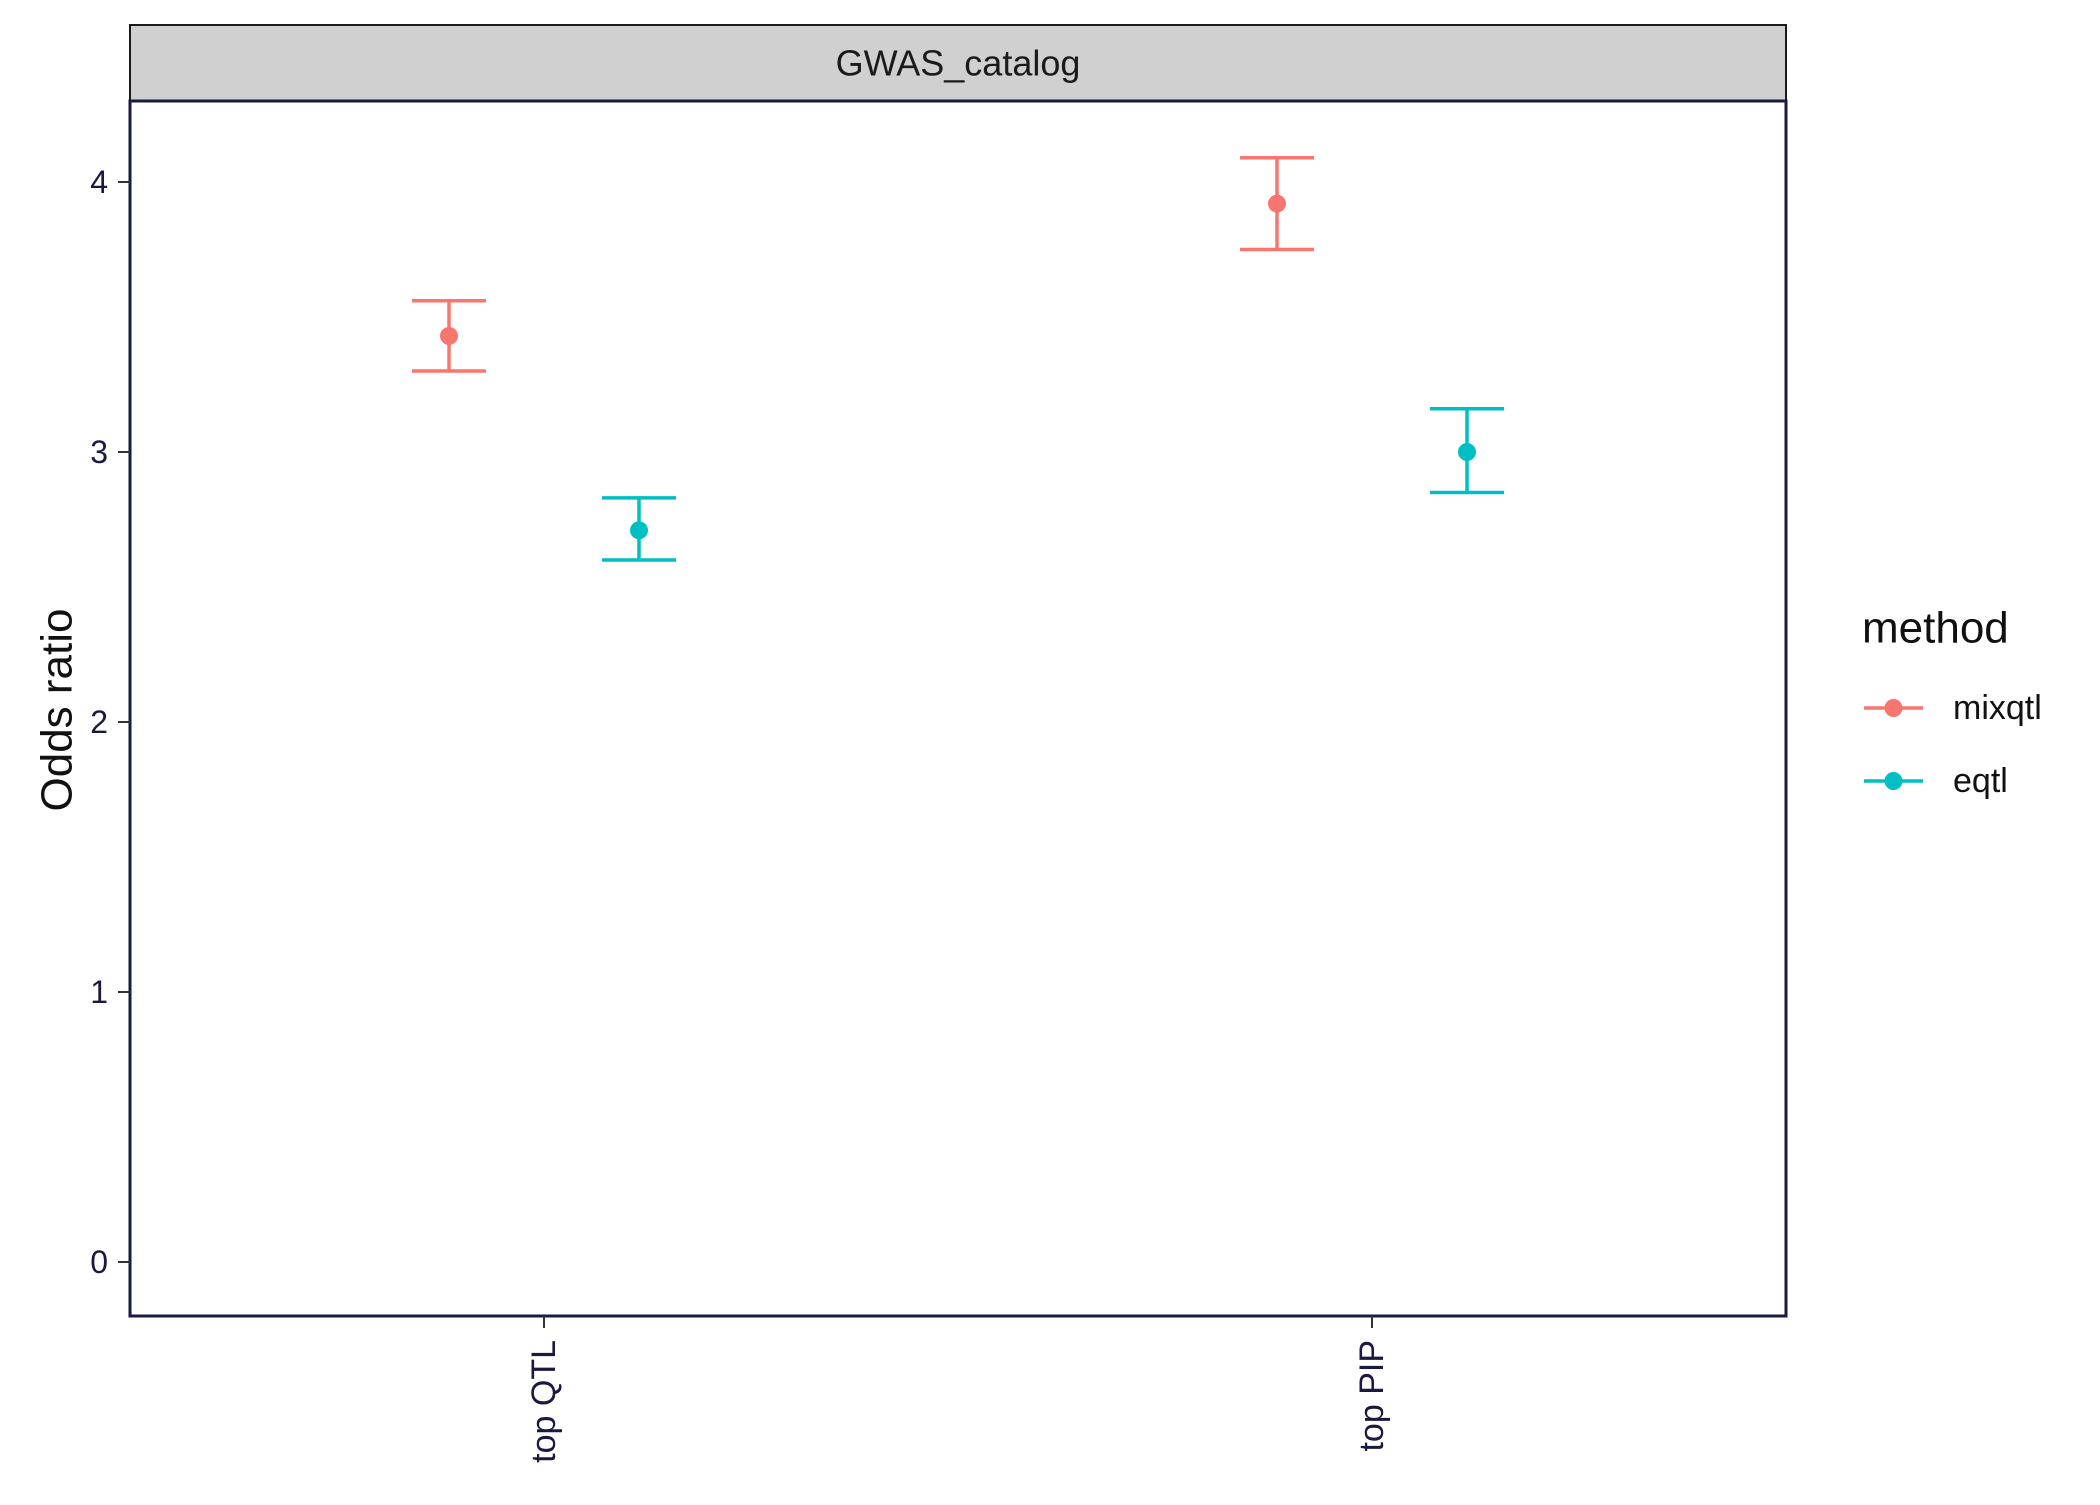 Image resolution: width=2100 pixels, height=1505 pixels. I want to click on chart-marks, so click(958, 358).